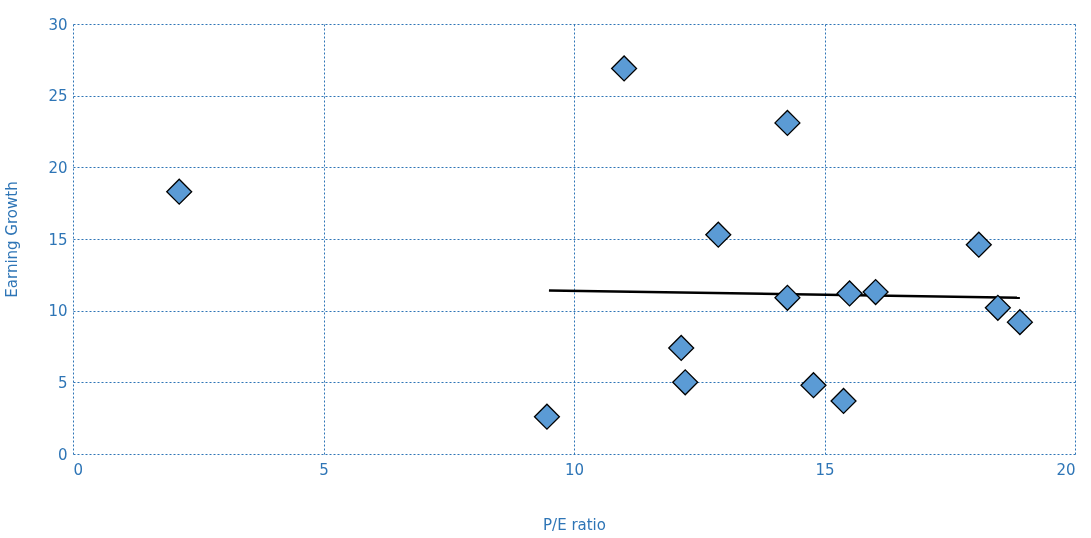 This screenshot has height=538, width=1091. What do you see at coordinates (58, 96) in the screenshot?
I see `y-tick-label: 25` at bounding box center [58, 96].